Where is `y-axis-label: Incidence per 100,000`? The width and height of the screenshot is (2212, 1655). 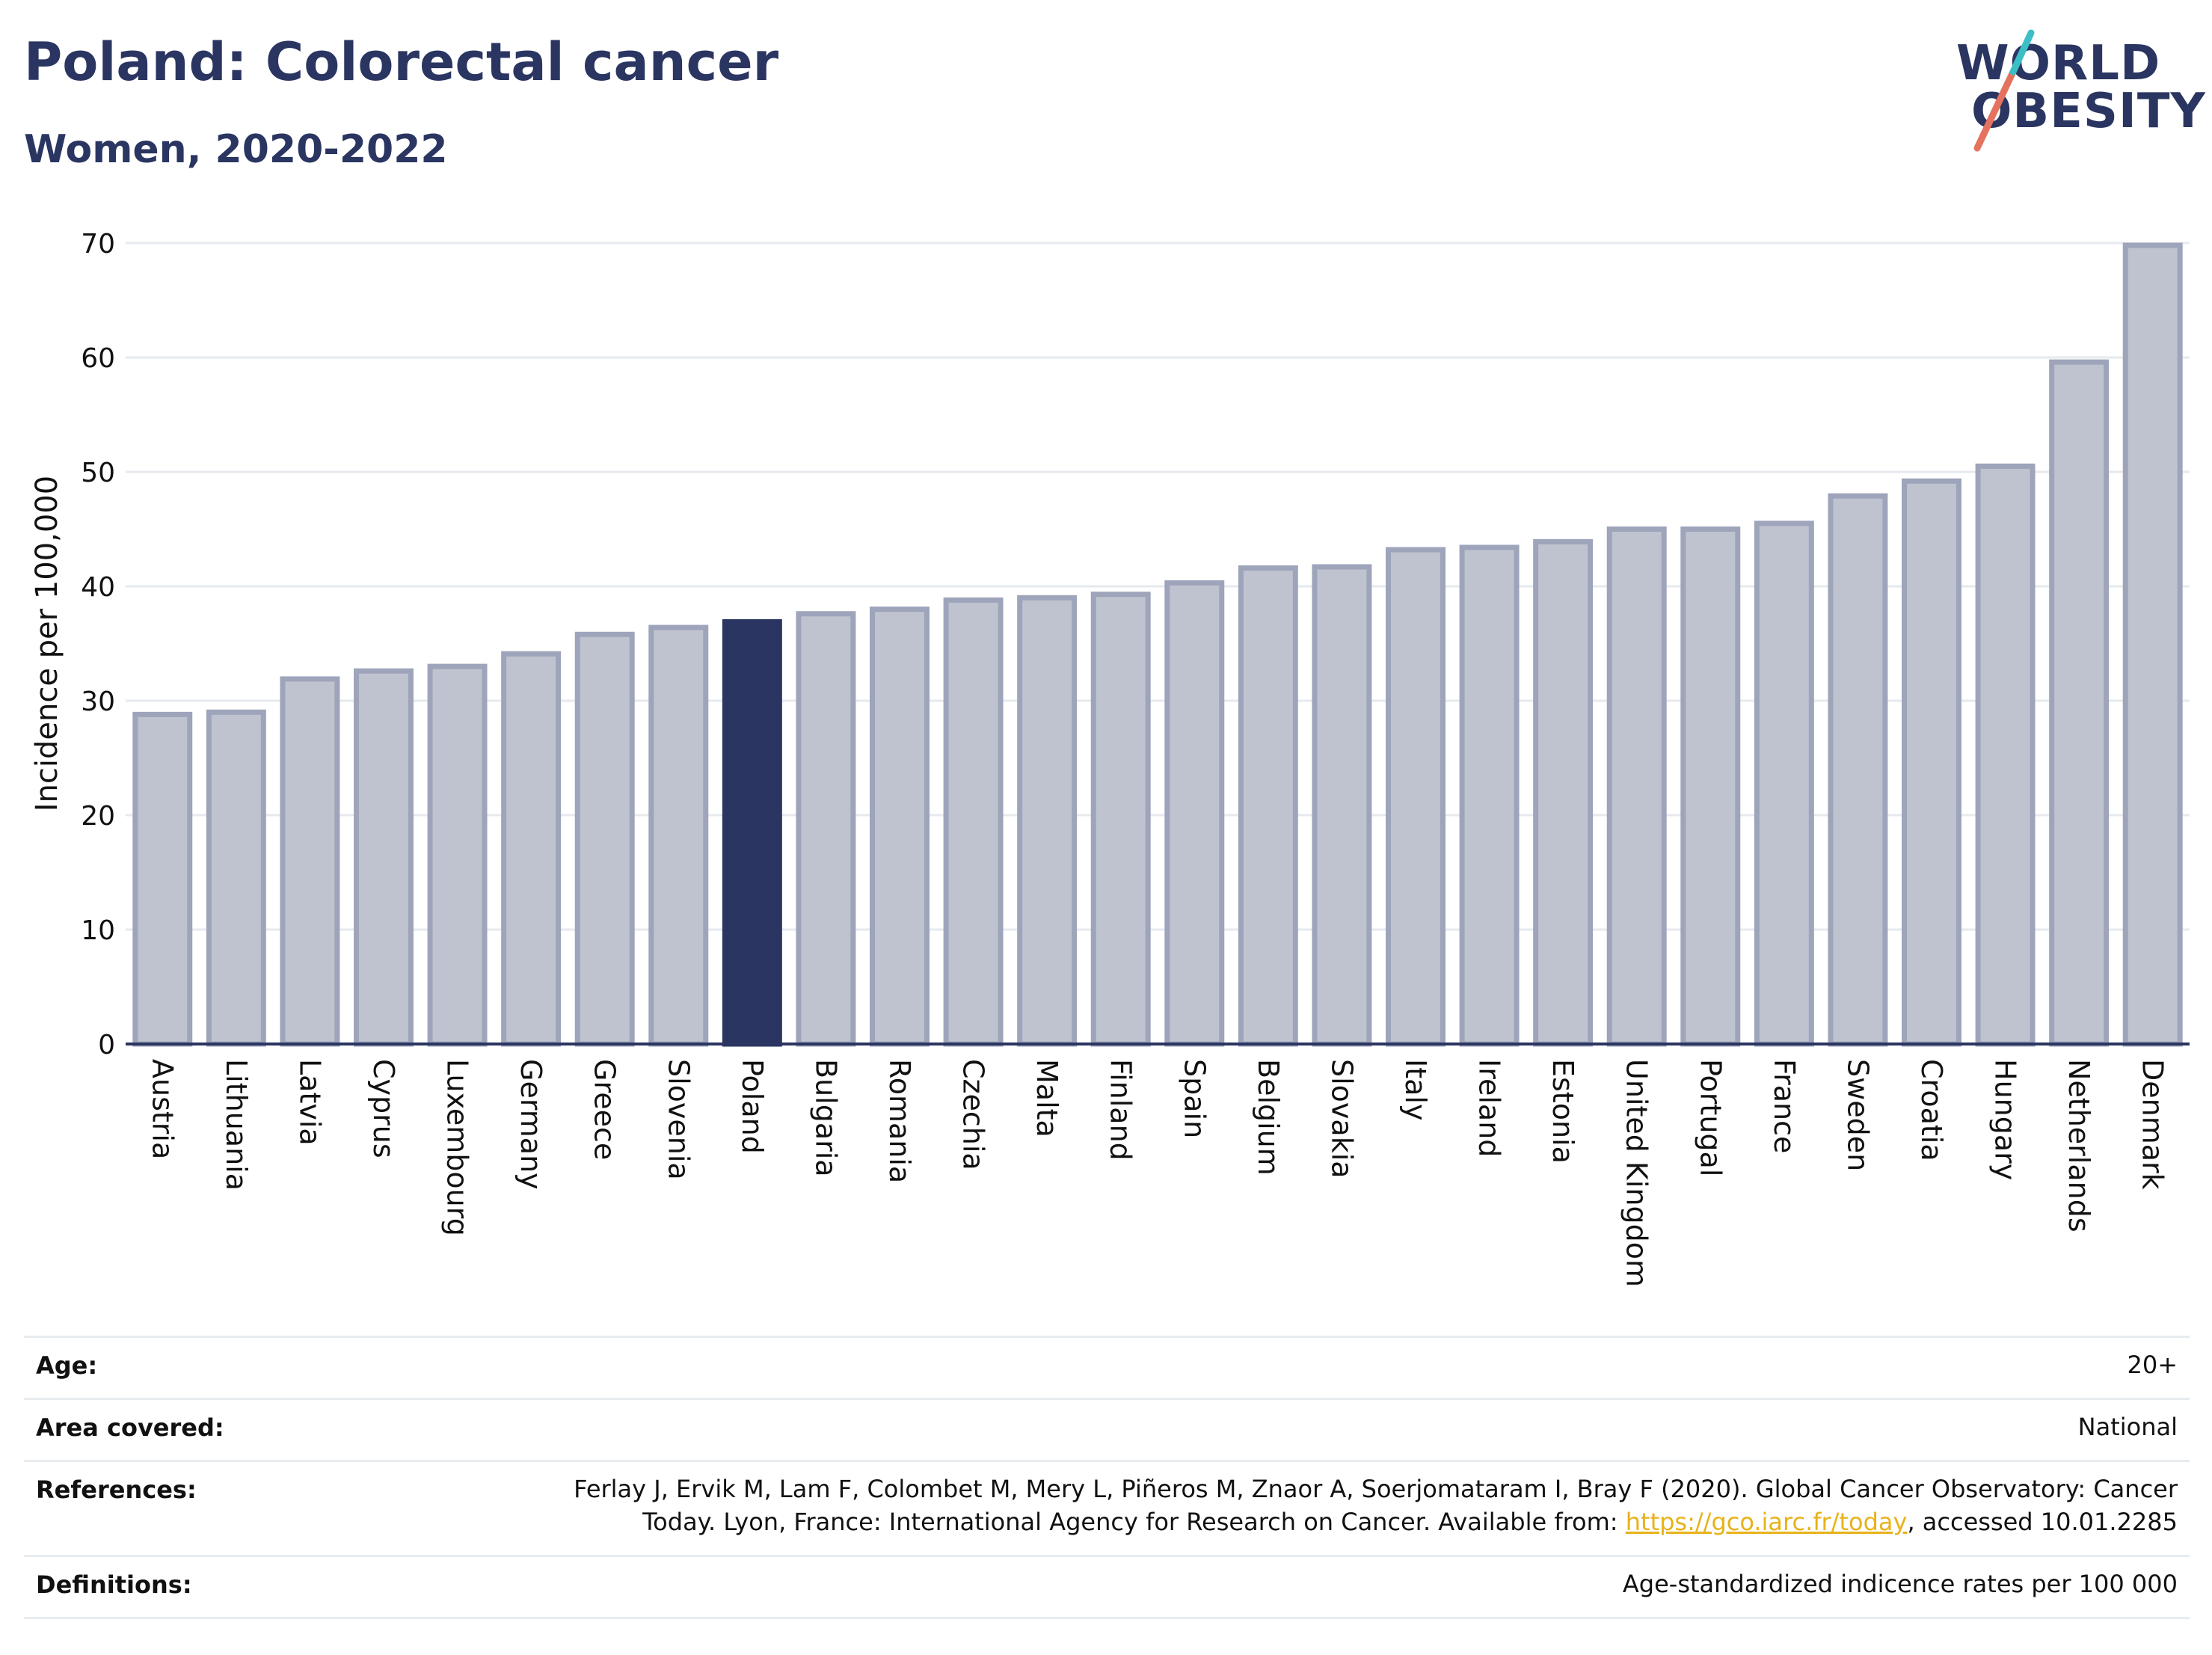 y-axis-label: Incidence per 100,000 is located at coordinates (47, 644).